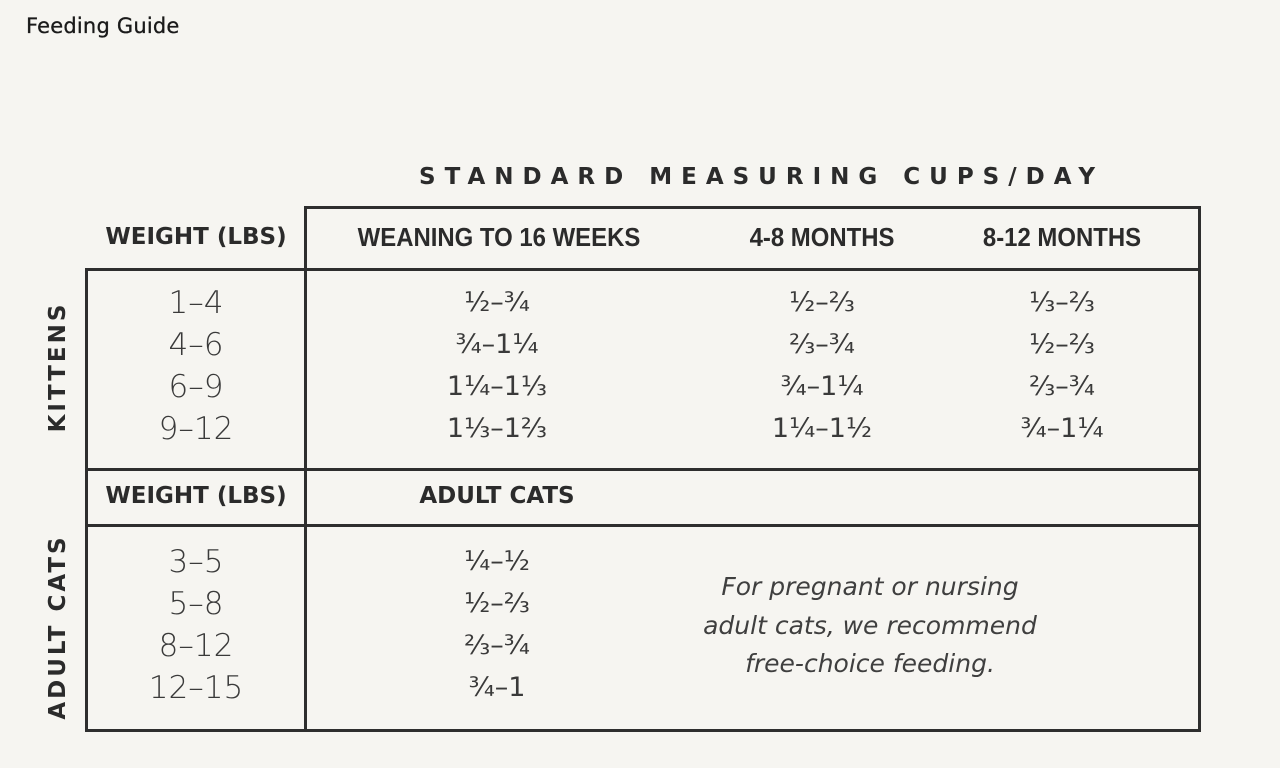 This screenshot has height=768, width=1280. Describe the element at coordinates (822, 302) in the screenshot. I see `months-4-8-cell: ½–⅔` at that location.